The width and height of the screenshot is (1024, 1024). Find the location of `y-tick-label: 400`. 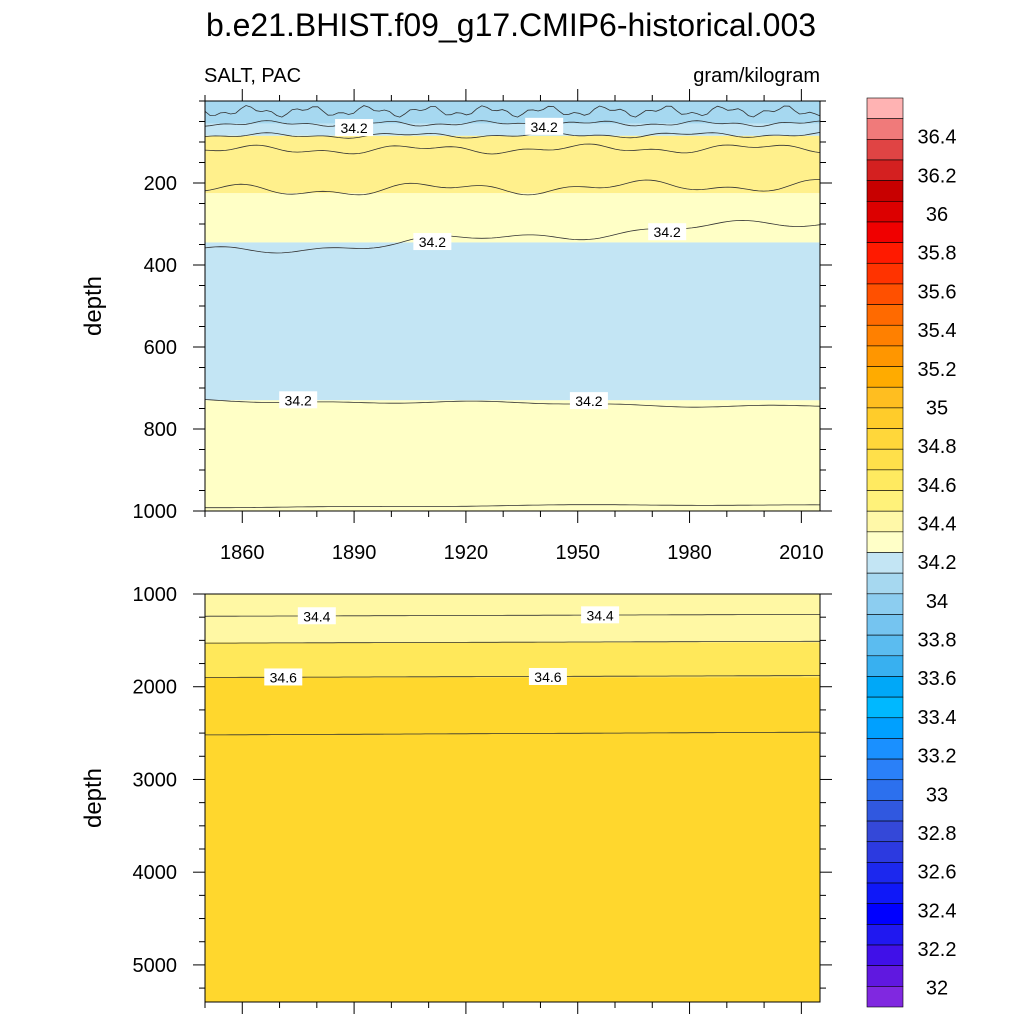

y-tick-label: 400 is located at coordinates (160, 266).